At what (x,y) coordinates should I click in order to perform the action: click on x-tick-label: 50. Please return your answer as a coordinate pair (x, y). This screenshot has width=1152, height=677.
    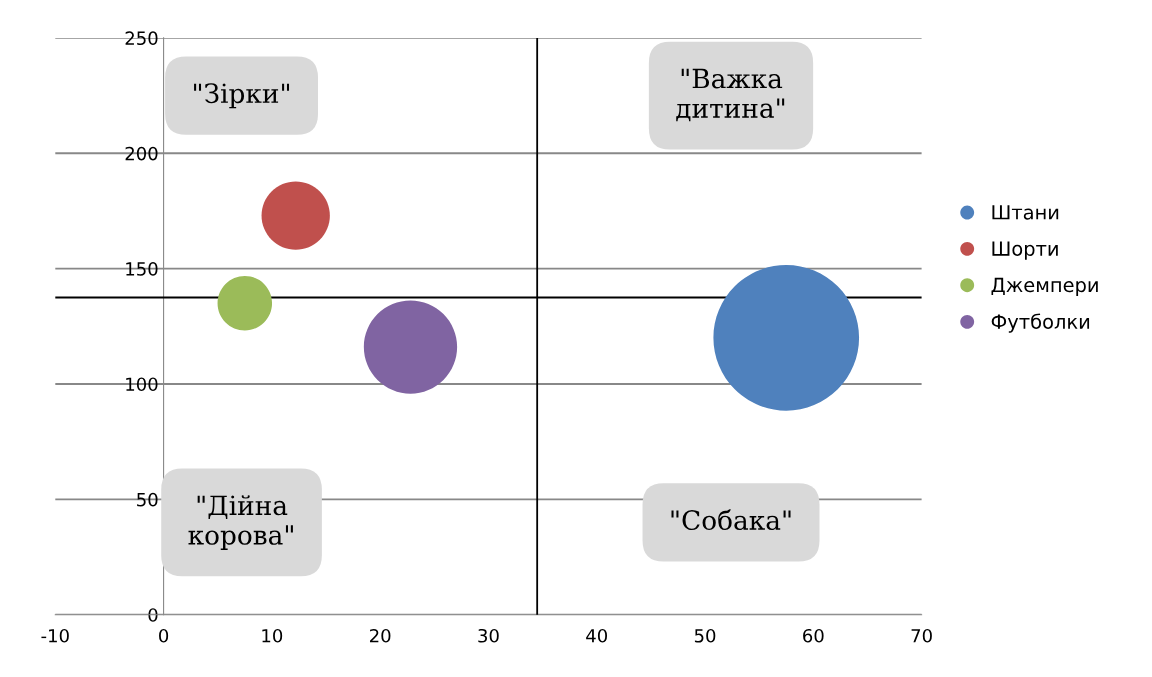
    Looking at the image, I should click on (705, 635).